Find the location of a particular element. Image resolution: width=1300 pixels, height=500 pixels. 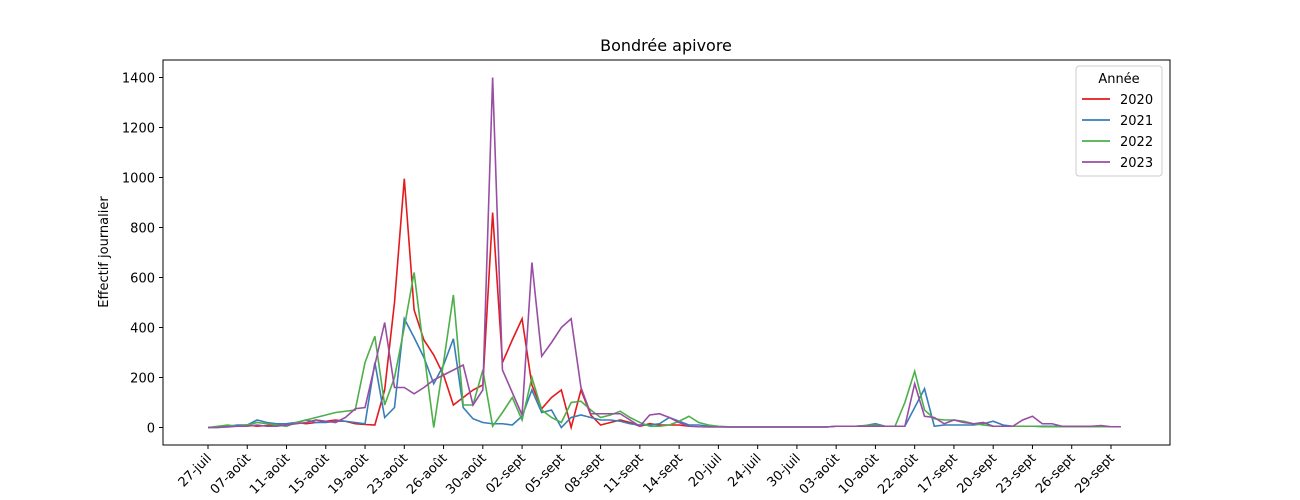

legend-label: 2023 is located at coordinates (1136, 163).